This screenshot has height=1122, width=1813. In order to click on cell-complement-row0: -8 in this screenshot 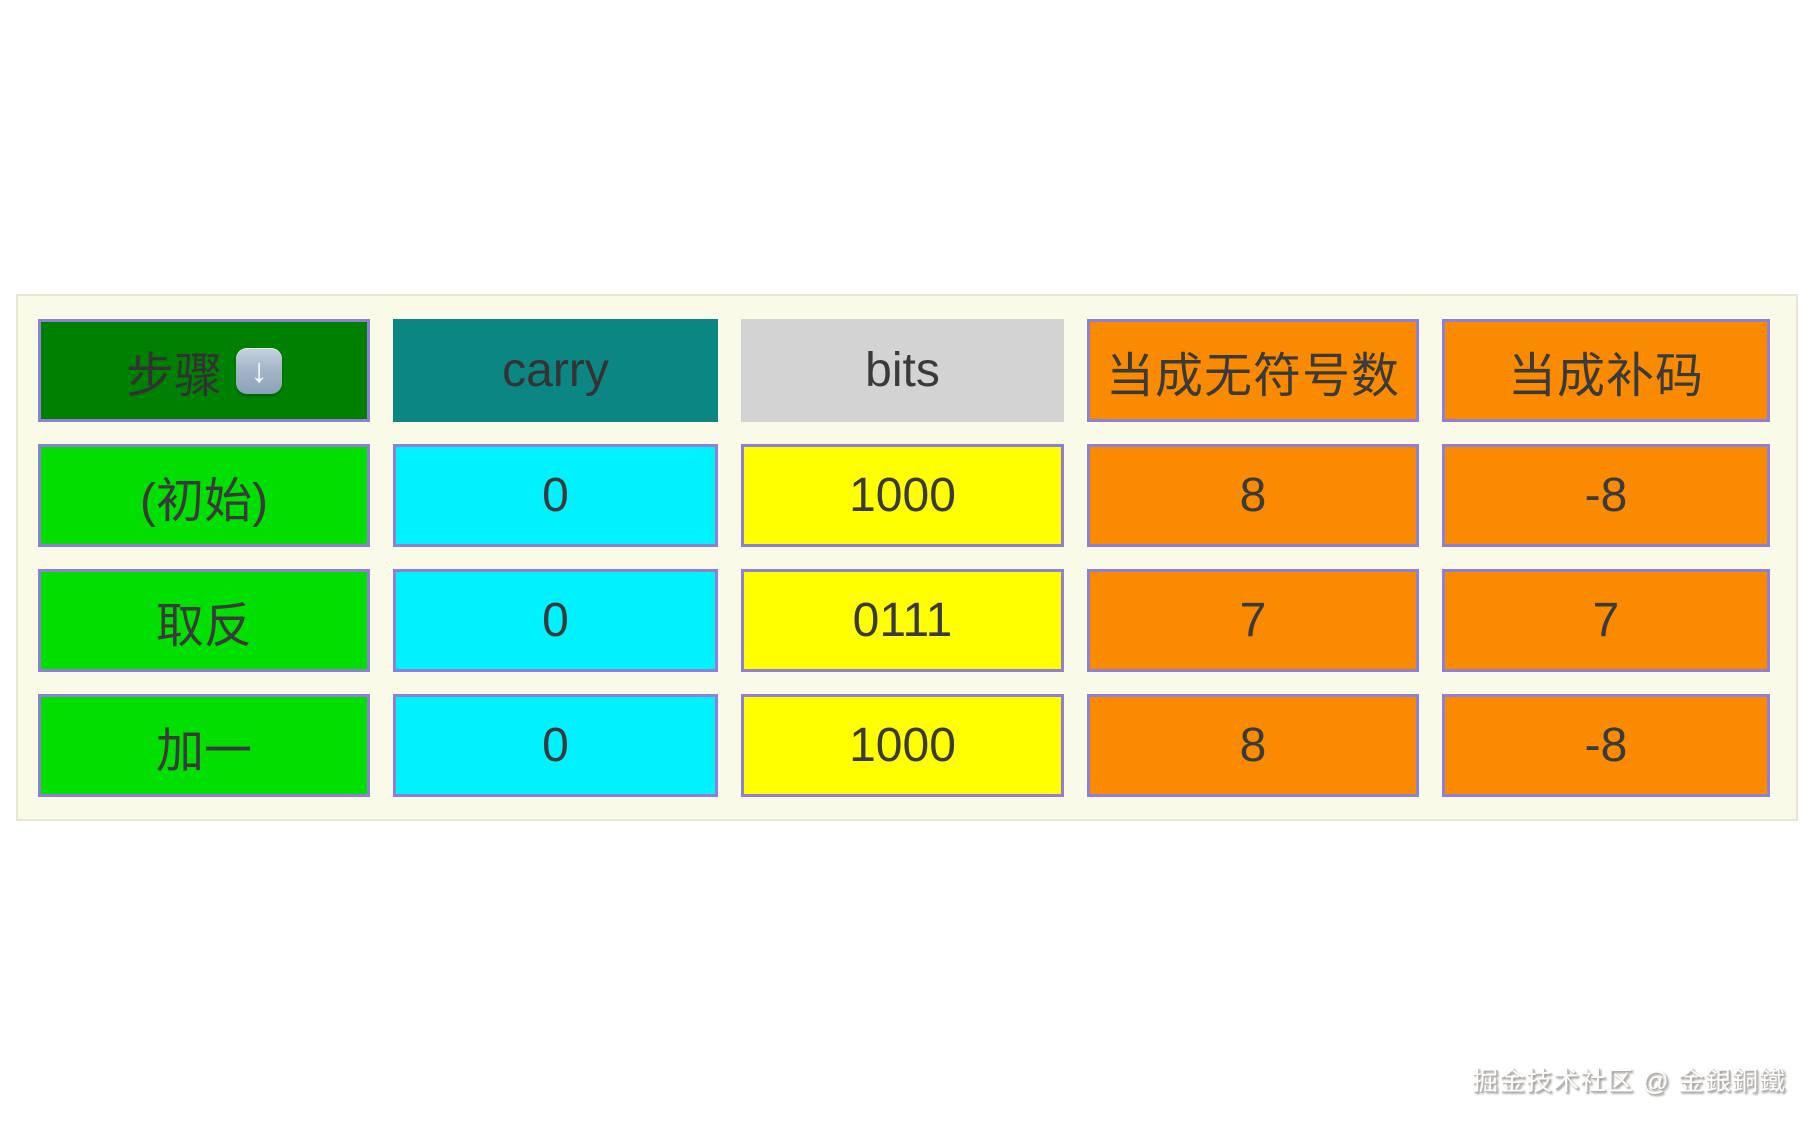, I will do `click(1606, 495)`.